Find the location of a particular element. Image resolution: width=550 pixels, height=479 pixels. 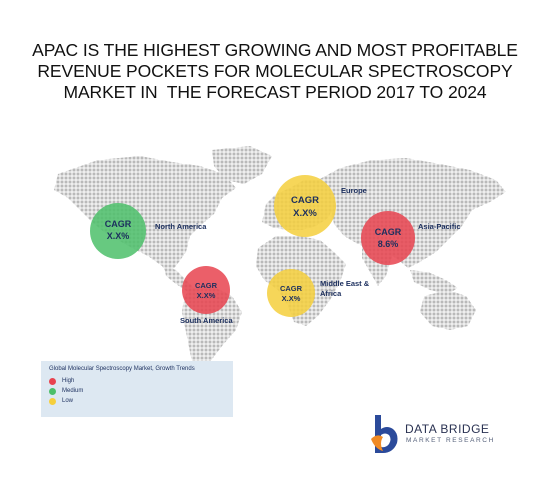

legend-dot-medium is located at coordinates (52, 391).